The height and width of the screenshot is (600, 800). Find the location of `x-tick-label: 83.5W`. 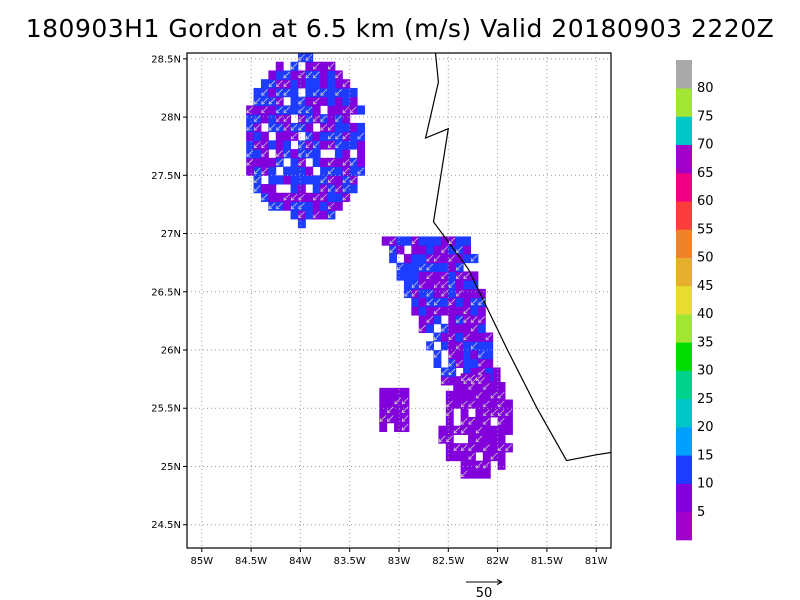

x-tick-label: 83.5W is located at coordinates (350, 561).